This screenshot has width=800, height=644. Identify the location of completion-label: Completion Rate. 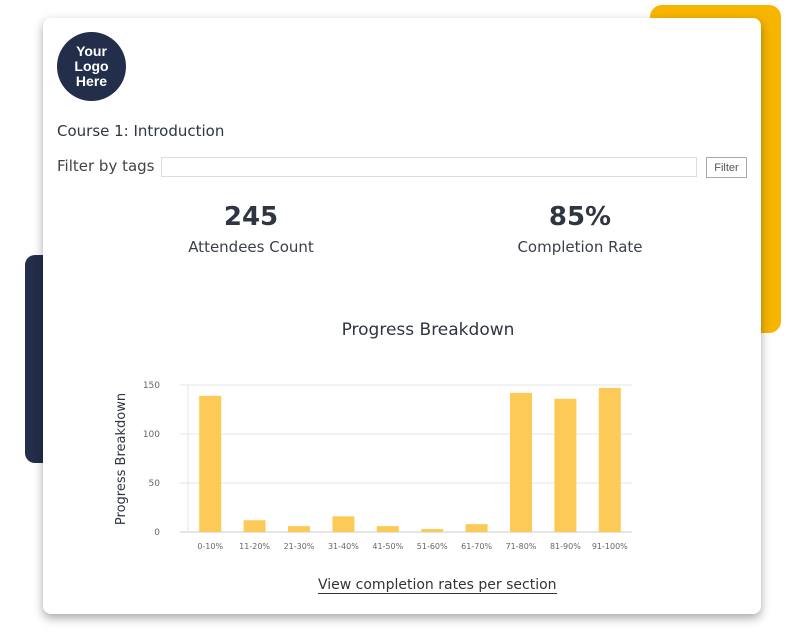
(580, 247).